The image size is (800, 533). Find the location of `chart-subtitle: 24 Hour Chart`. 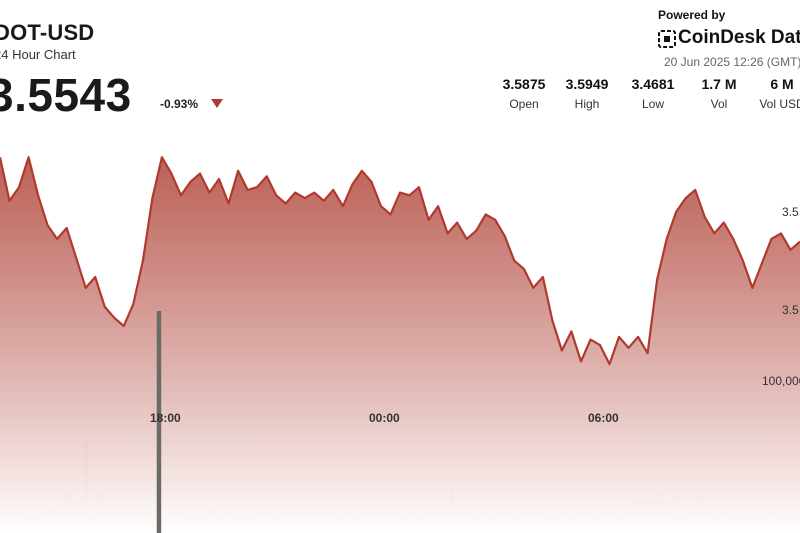

chart-subtitle: 24 Hour Chart is located at coordinates (38, 54).